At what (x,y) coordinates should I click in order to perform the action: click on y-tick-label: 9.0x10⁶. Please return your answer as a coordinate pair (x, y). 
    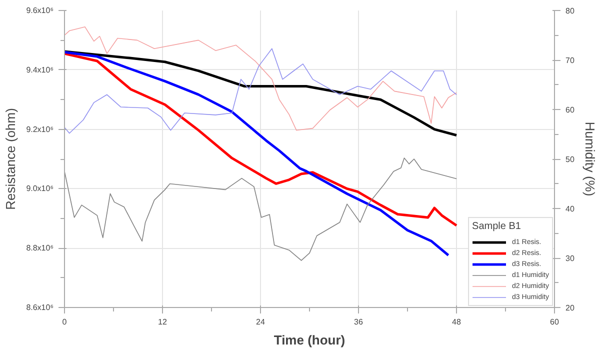
    Looking at the image, I should click on (40, 189).